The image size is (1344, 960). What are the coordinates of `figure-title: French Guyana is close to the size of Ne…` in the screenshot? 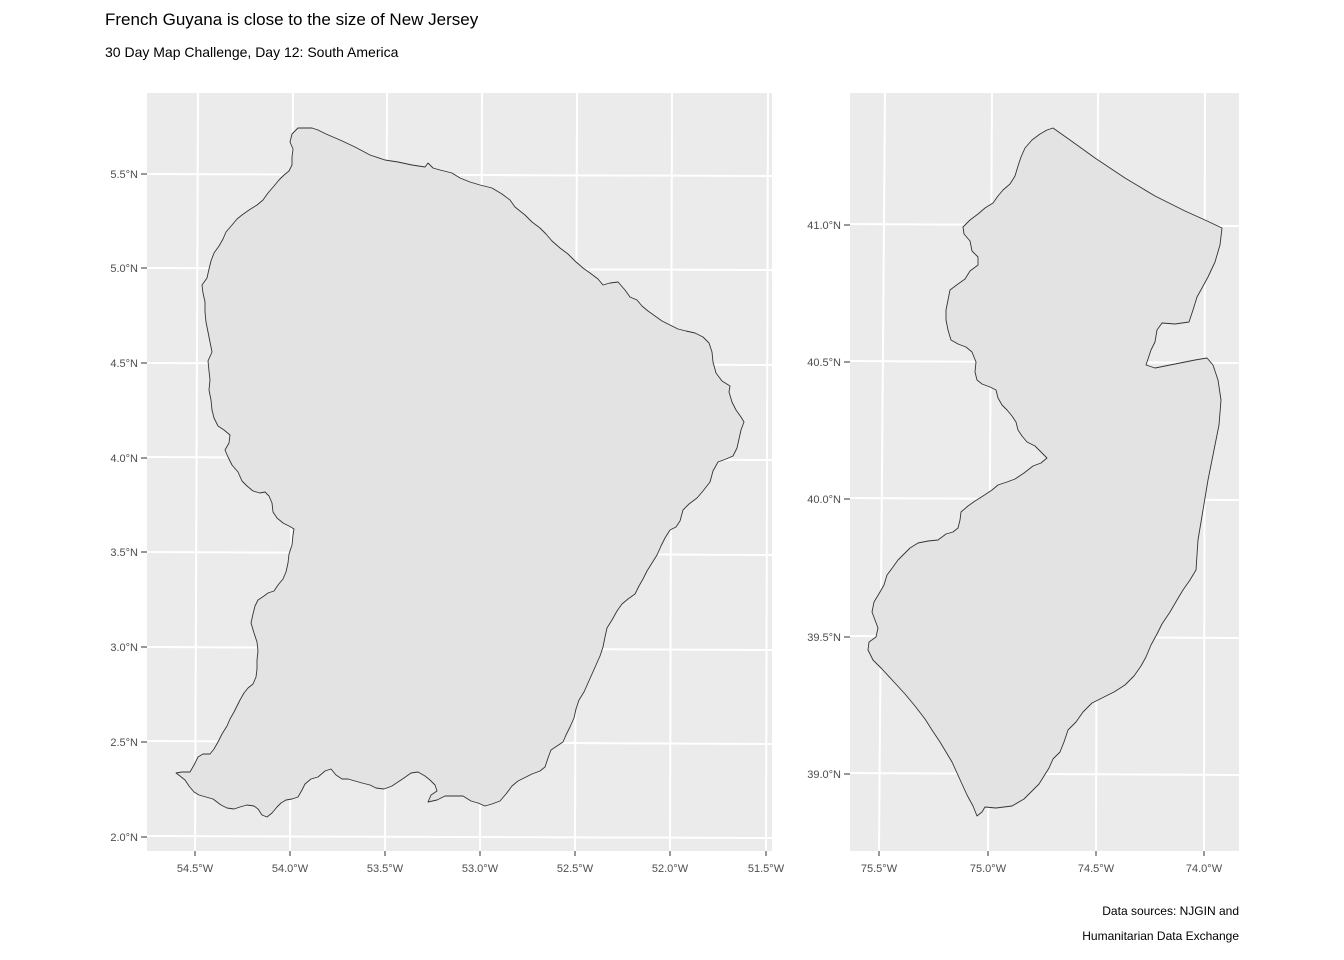 It's located at (292, 19).